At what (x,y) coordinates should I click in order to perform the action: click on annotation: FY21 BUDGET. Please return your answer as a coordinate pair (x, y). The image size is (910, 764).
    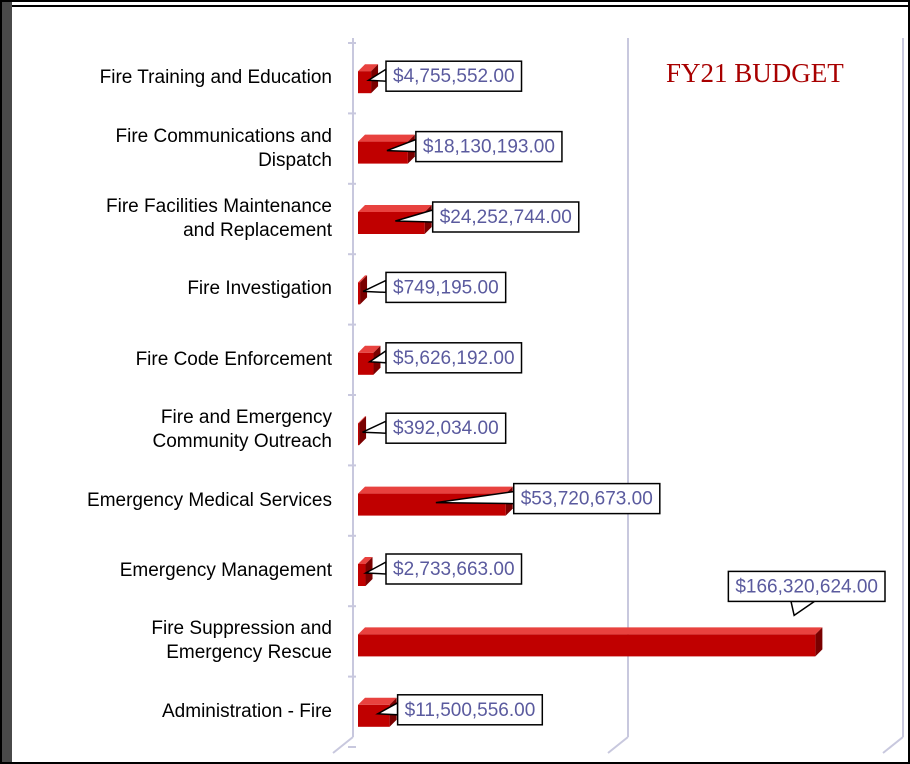
    Looking at the image, I should click on (755, 73).